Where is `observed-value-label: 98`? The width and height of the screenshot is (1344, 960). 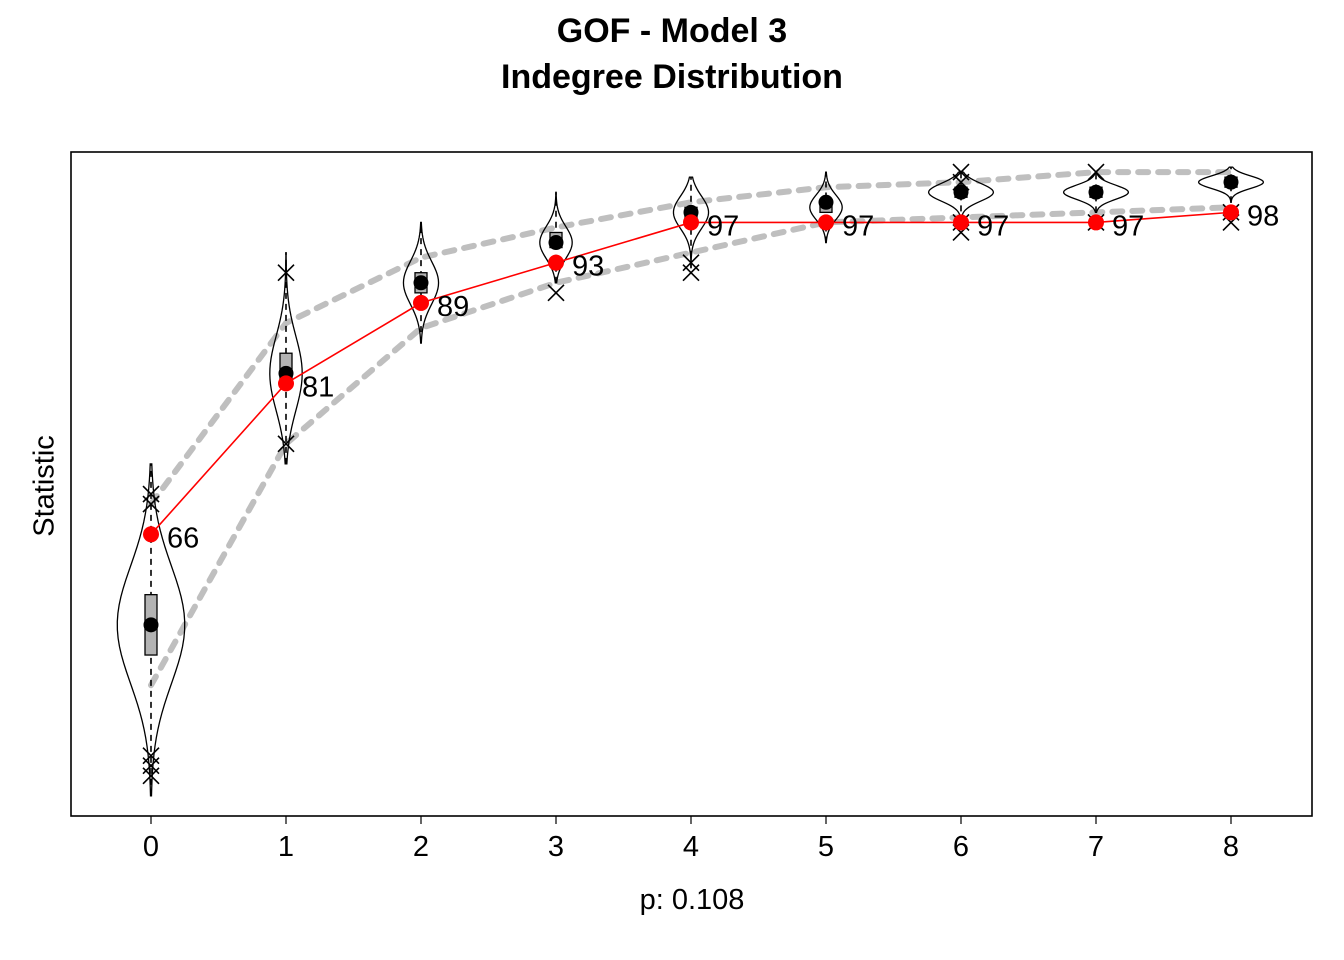 observed-value-label: 98 is located at coordinates (1263, 216).